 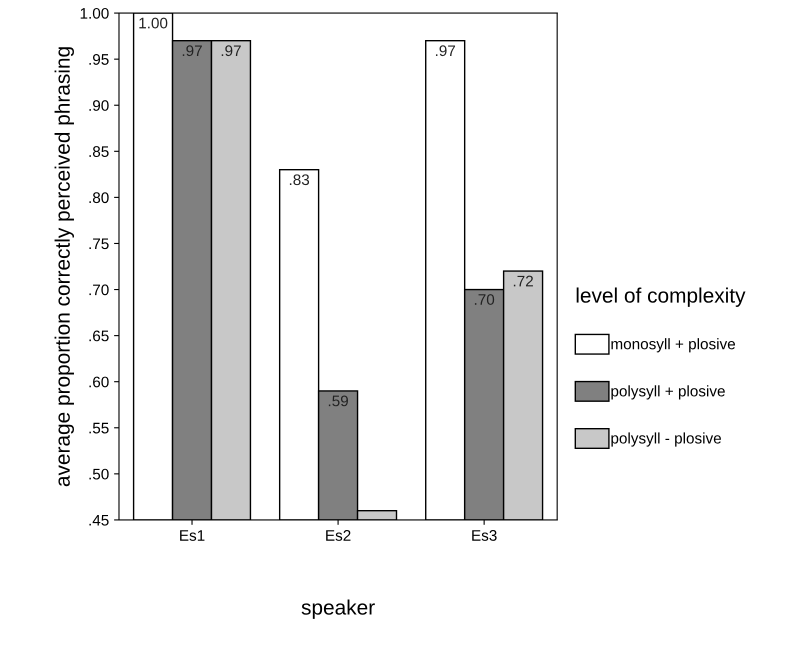 What do you see at coordinates (64, 266) in the screenshot?
I see `y-axis-title: average proportion correctly perceived phrasing` at bounding box center [64, 266].